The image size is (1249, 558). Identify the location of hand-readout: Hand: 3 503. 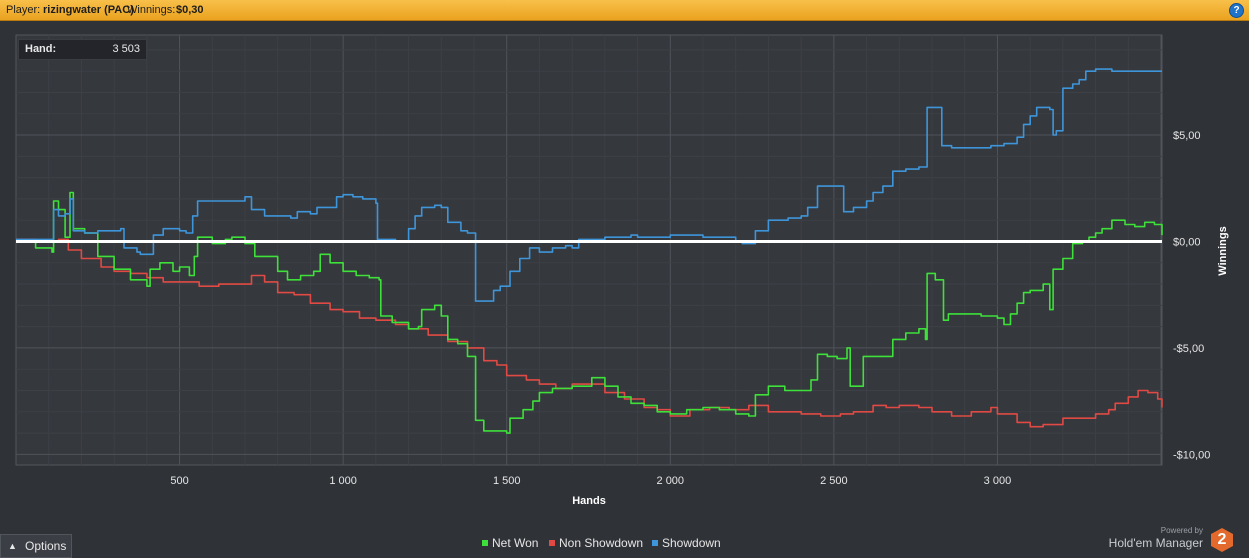
(82, 49).